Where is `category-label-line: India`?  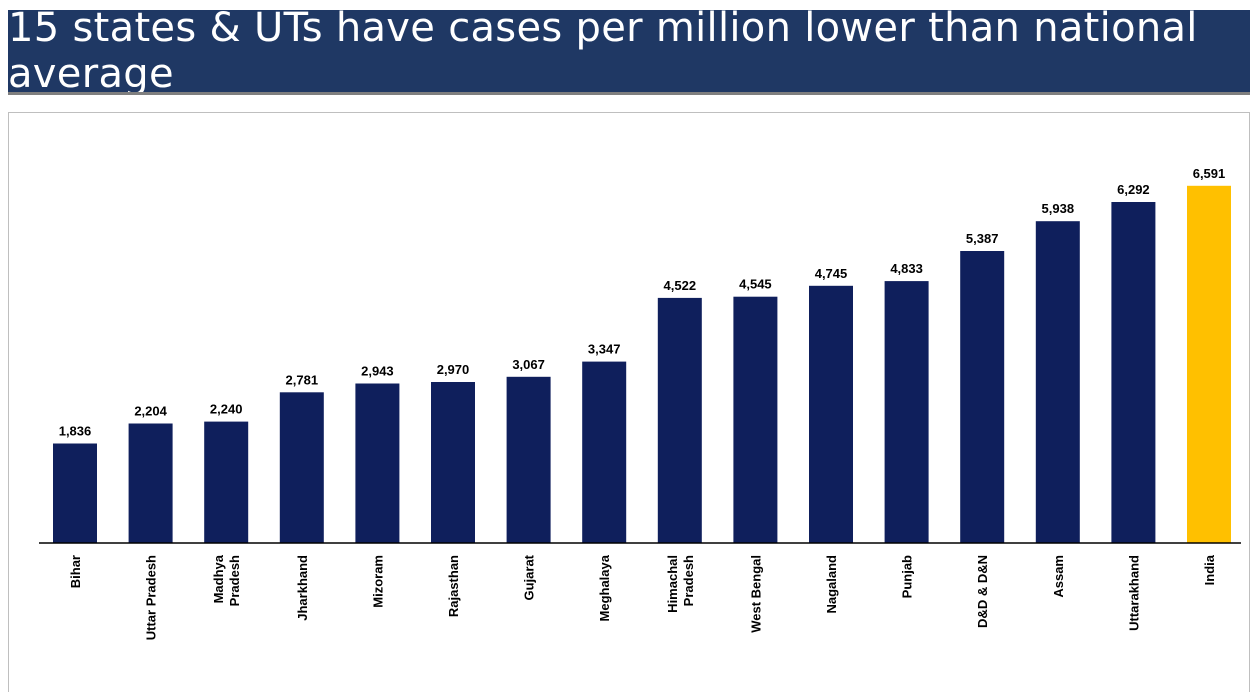
category-label-line: India is located at coordinates (1209, 569).